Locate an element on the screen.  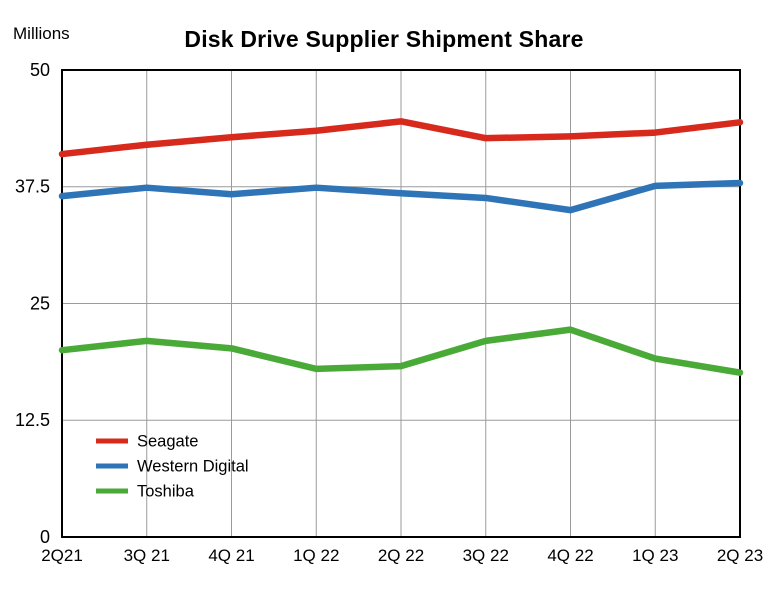
x-tick-label: 4Q 22 is located at coordinates (570, 555).